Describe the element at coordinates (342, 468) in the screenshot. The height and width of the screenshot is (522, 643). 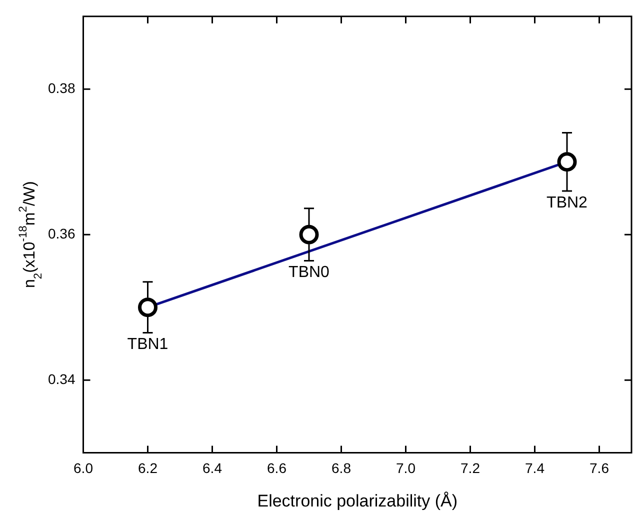
I see `x-tick-label: 6.8` at that location.